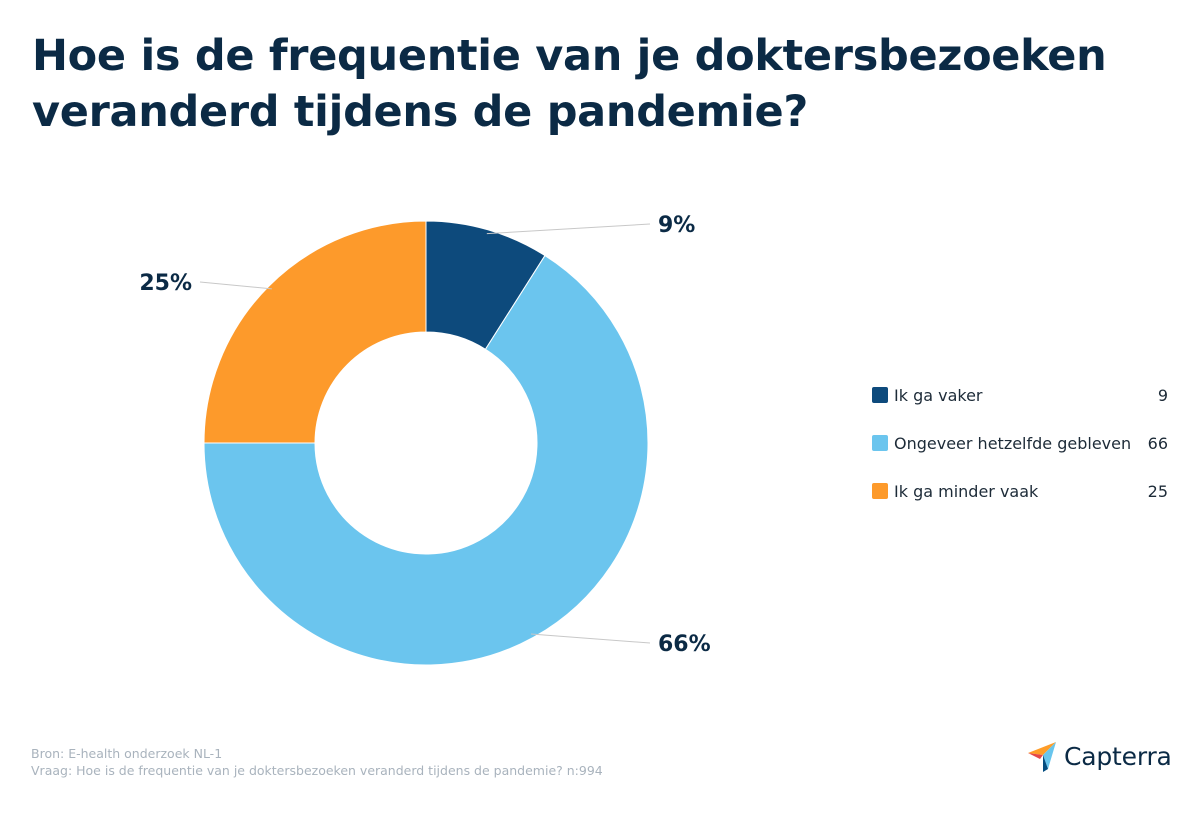 The width and height of the screenshot is (1200, 820). I want to click on legend-label-vaker: Ik ga vaker, so click(938, 395).